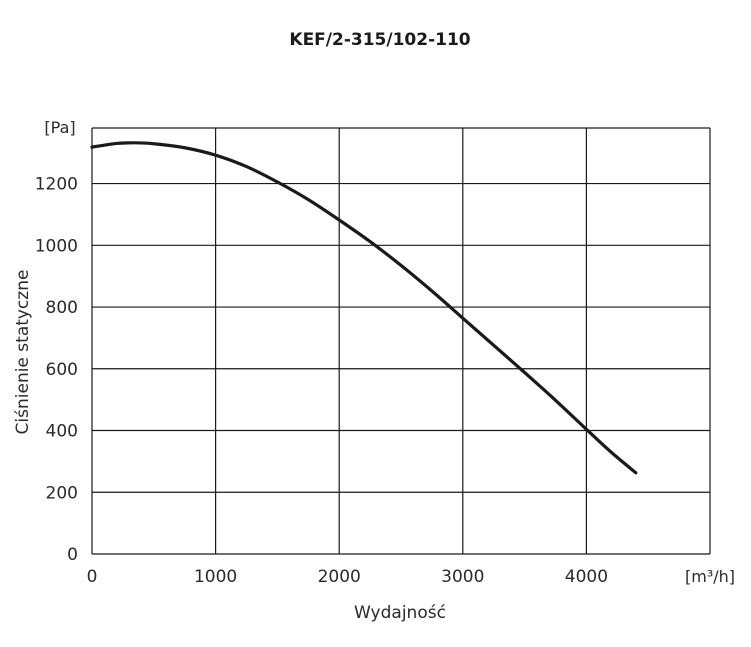 This screenshot has height=647, width=751. I want to click on x-tick-labels: 0 1000 2000 3000 4000, so click(347, 577).